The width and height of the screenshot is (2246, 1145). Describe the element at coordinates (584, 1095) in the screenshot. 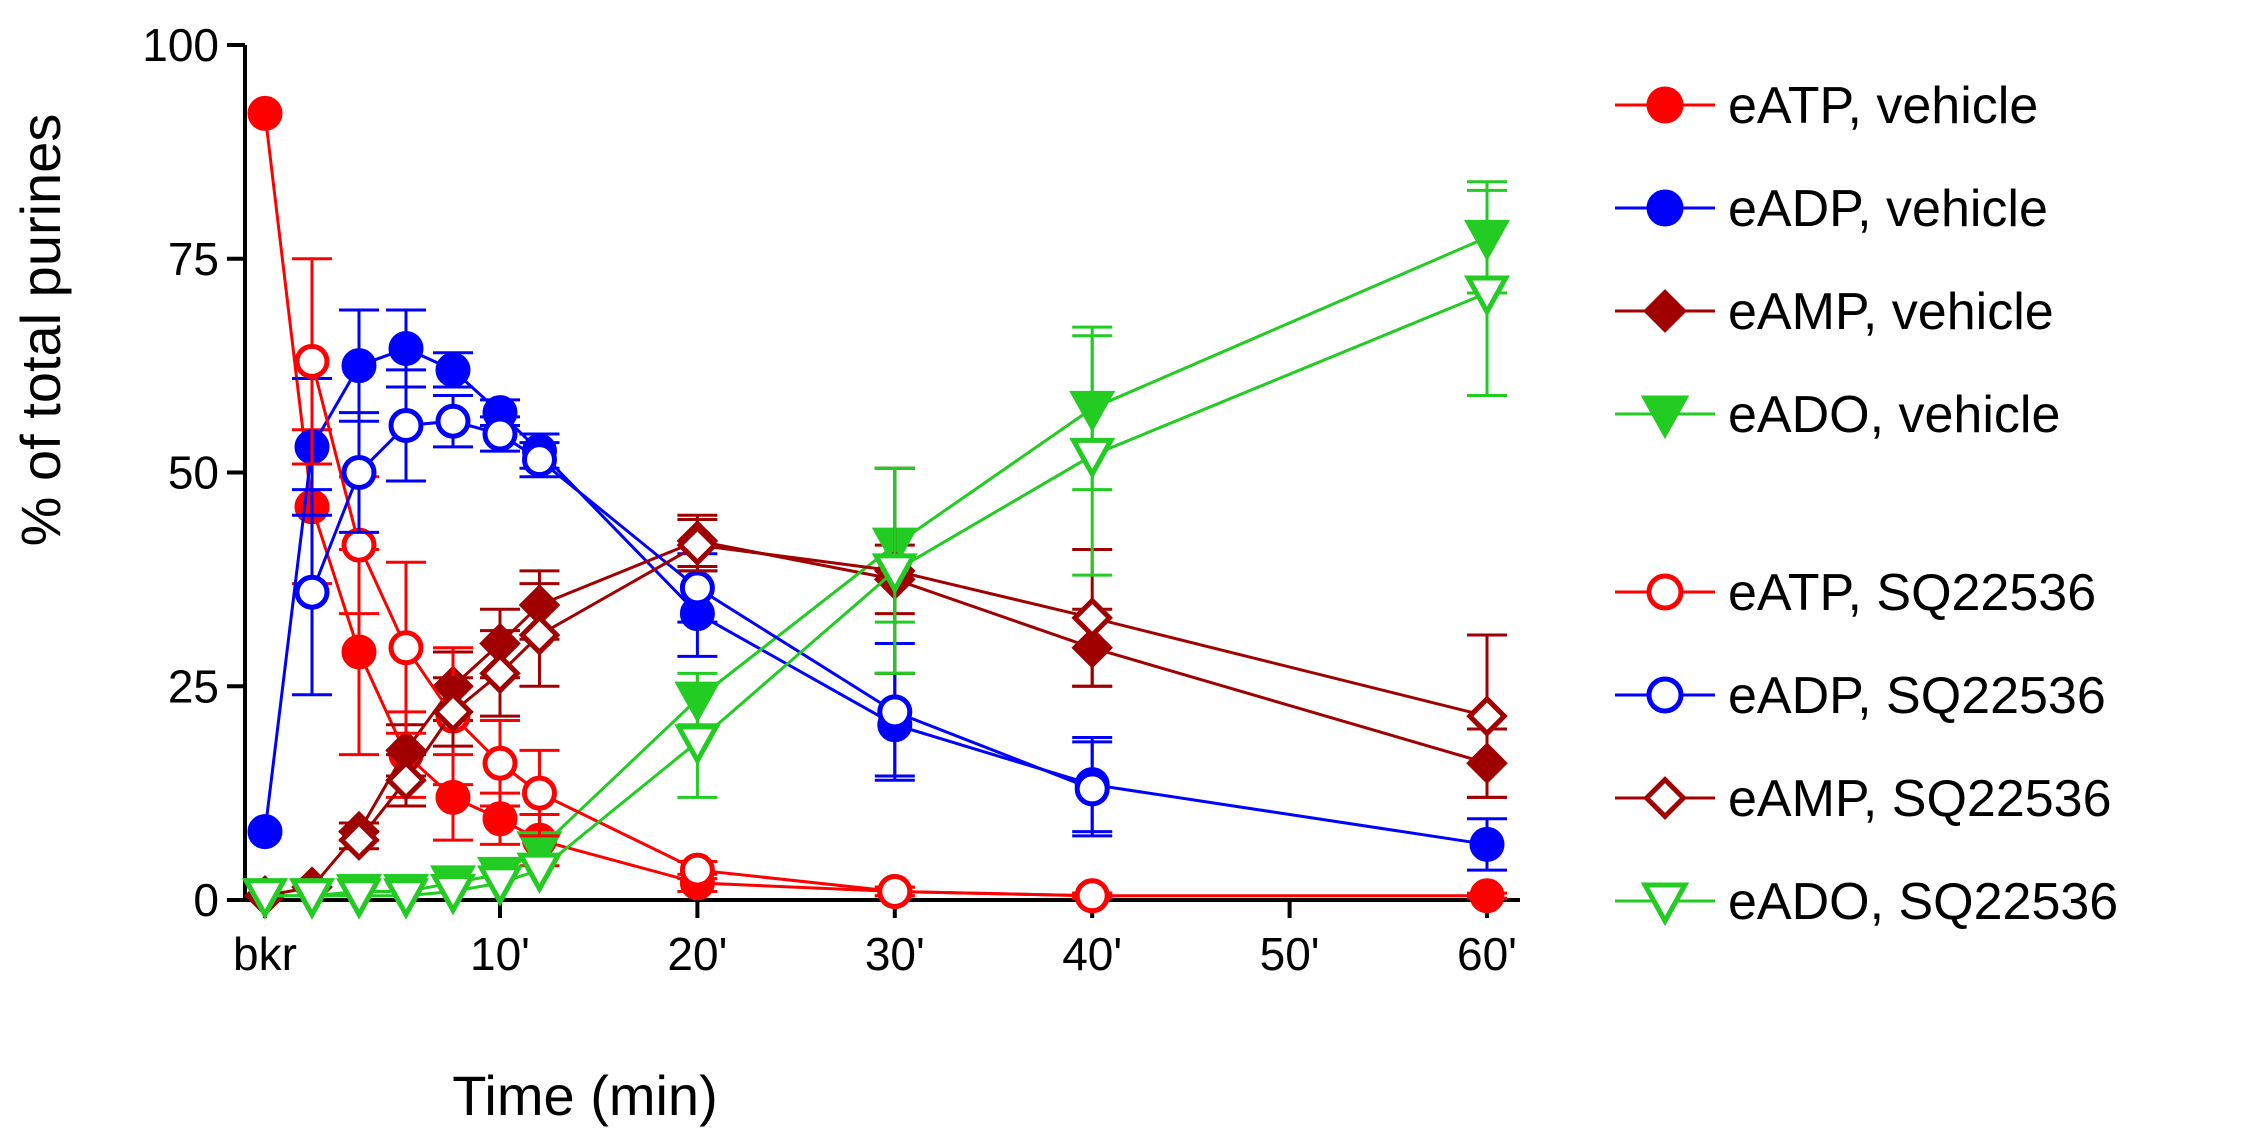

I see `x-axis-title: Time (min)` at that location.